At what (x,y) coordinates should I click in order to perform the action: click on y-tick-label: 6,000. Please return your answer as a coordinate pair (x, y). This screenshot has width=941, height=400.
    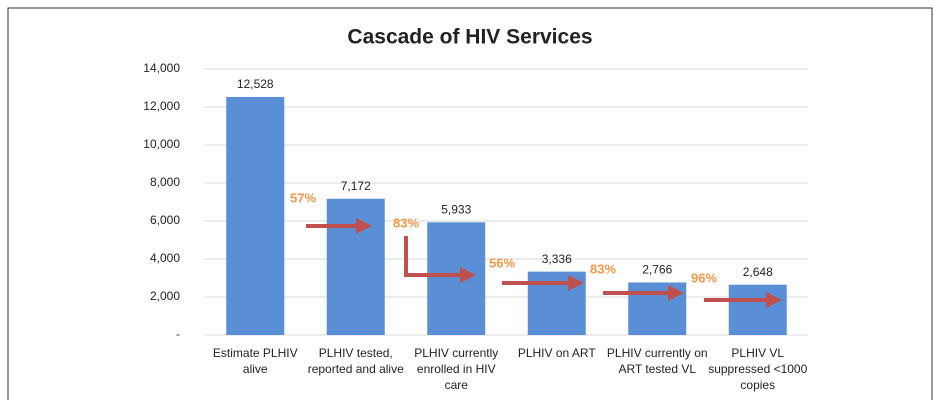
    Looking at the image, I should click on (165, 220).